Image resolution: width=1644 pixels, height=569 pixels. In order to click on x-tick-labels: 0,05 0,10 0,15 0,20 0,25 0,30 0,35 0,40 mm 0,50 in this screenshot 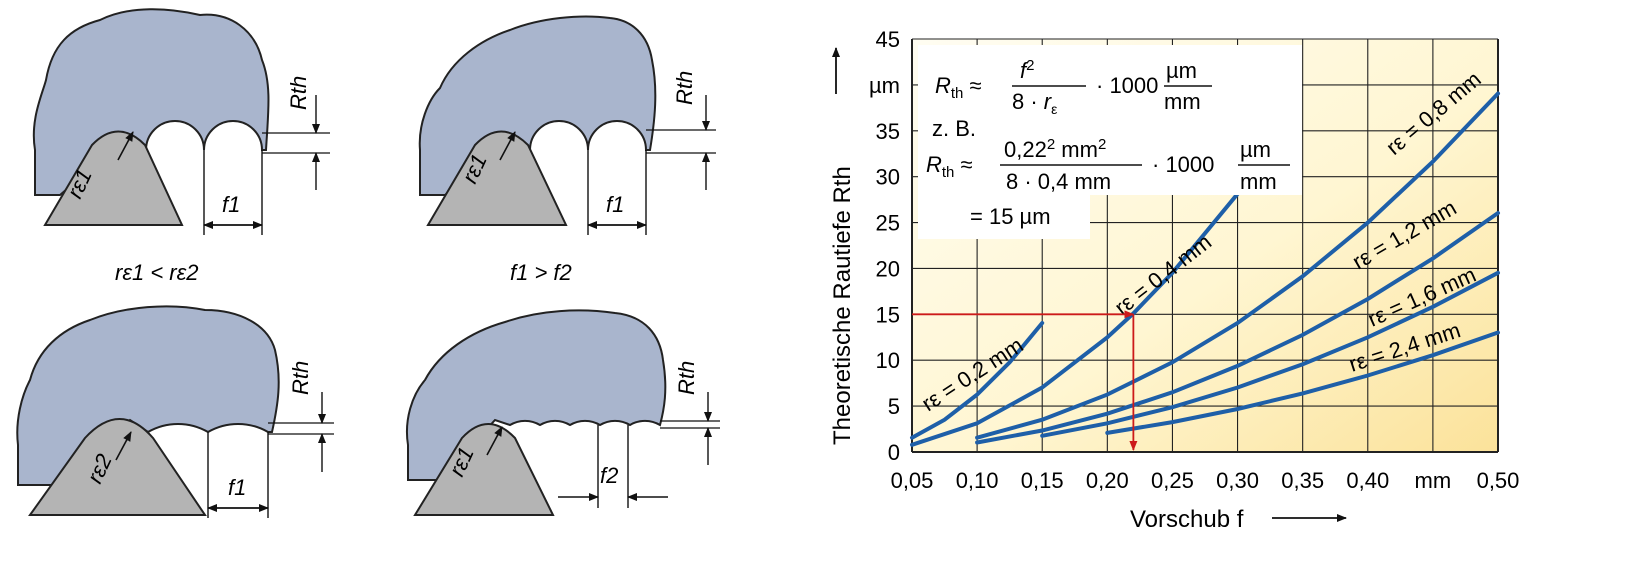, I will do `click(1205, 480)`.